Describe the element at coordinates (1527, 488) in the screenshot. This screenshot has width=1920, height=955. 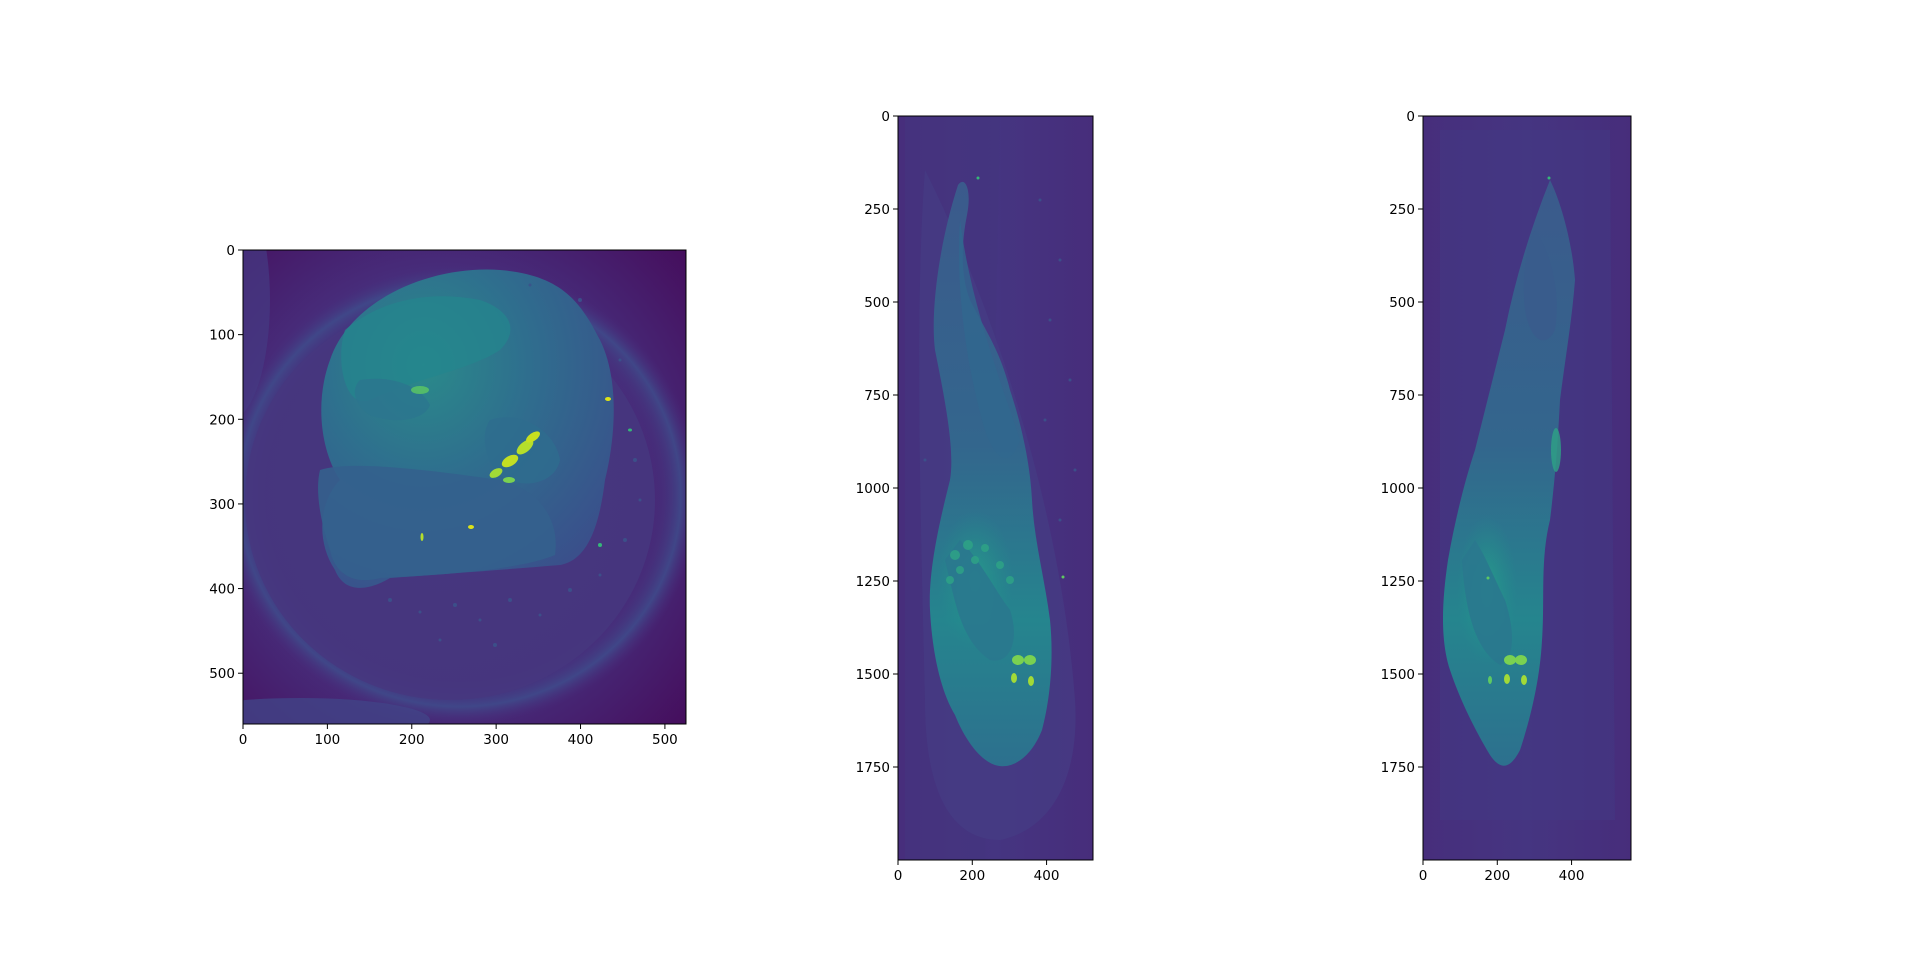
I see `sagittal-projection-image` at that location.